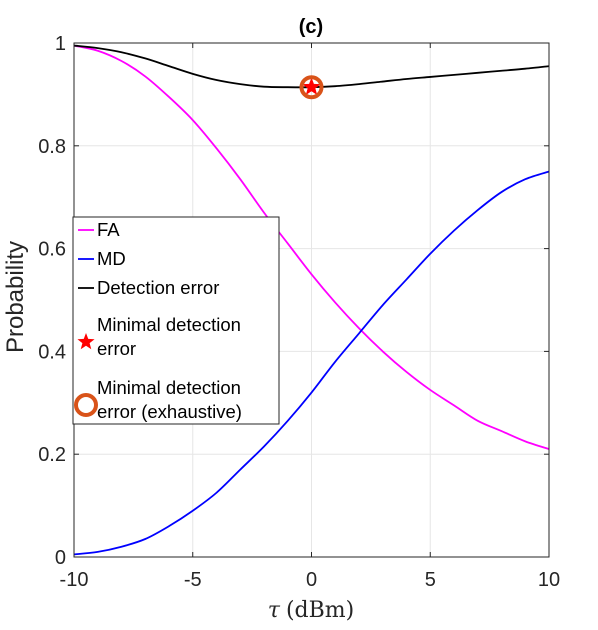 The image size is (598, 630). What do you see at coordinates (52, 250) in the screenshot?
I see `y-tick-label: 0.6` at bounding box center [52, 250].